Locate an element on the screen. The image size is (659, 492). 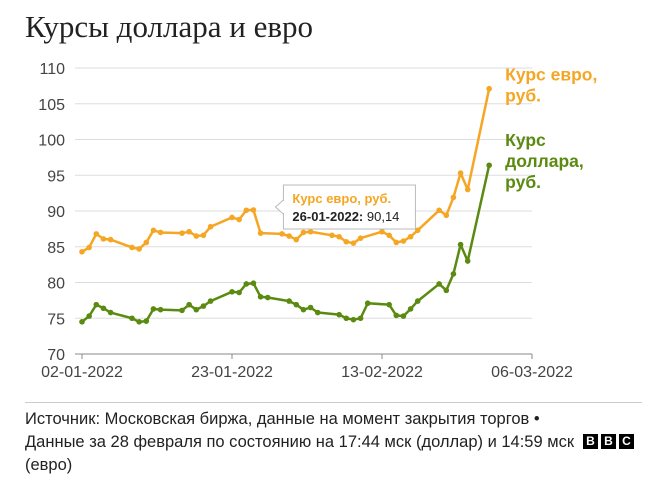
series-label: Курс доллара, руб. is located at coordinates (544, 161).